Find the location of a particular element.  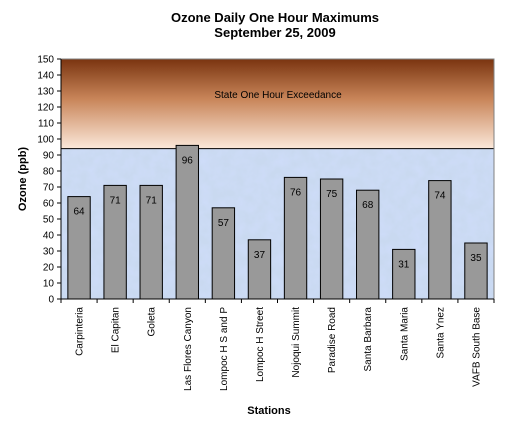

category-label: El Capitan is located at coordinates (116, 330).